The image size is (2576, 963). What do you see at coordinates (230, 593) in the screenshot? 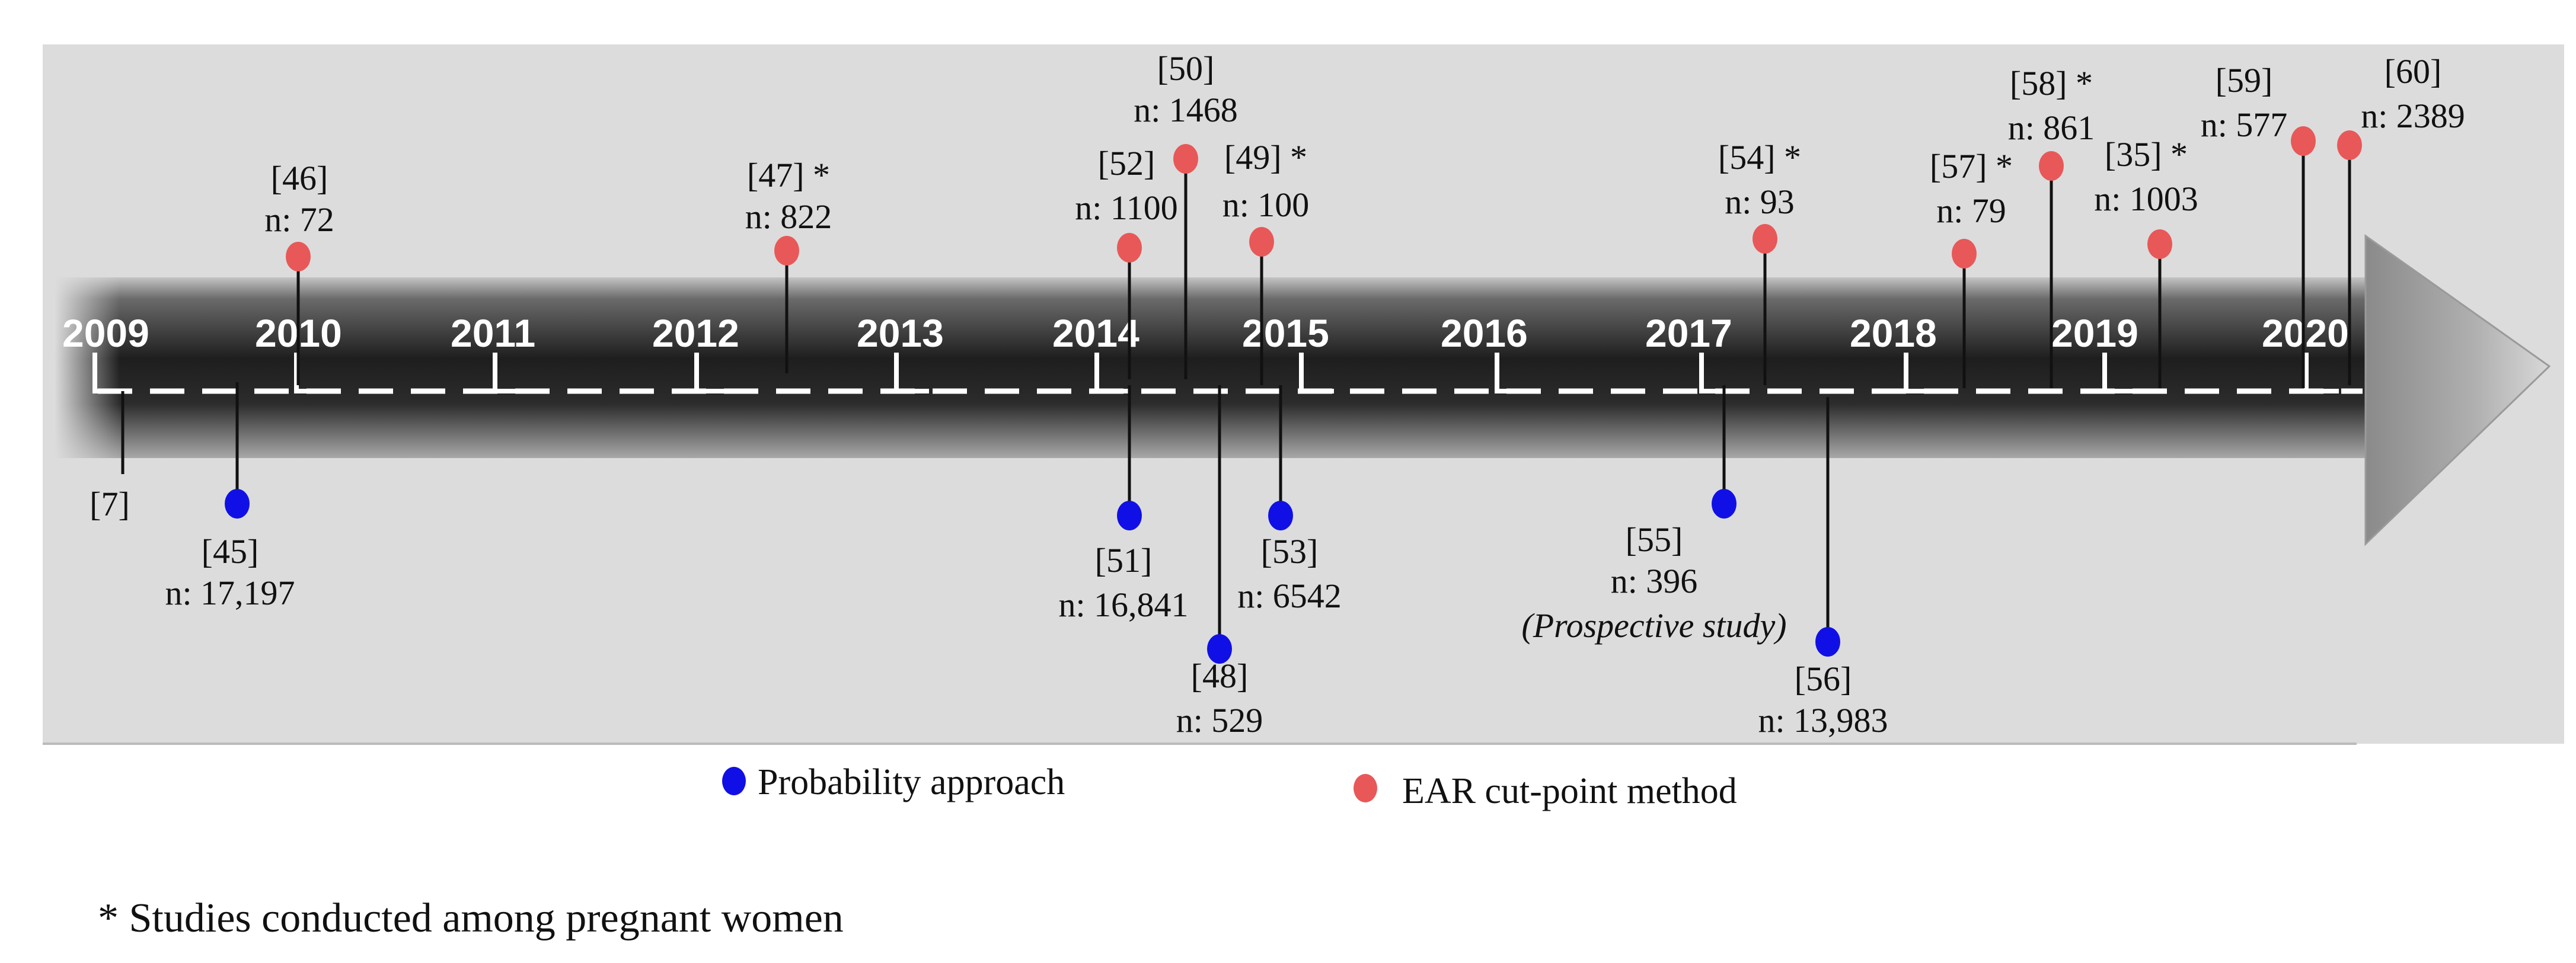
I see `study-45-sample-size: n: 17,197` at bounding box center [230, 593].